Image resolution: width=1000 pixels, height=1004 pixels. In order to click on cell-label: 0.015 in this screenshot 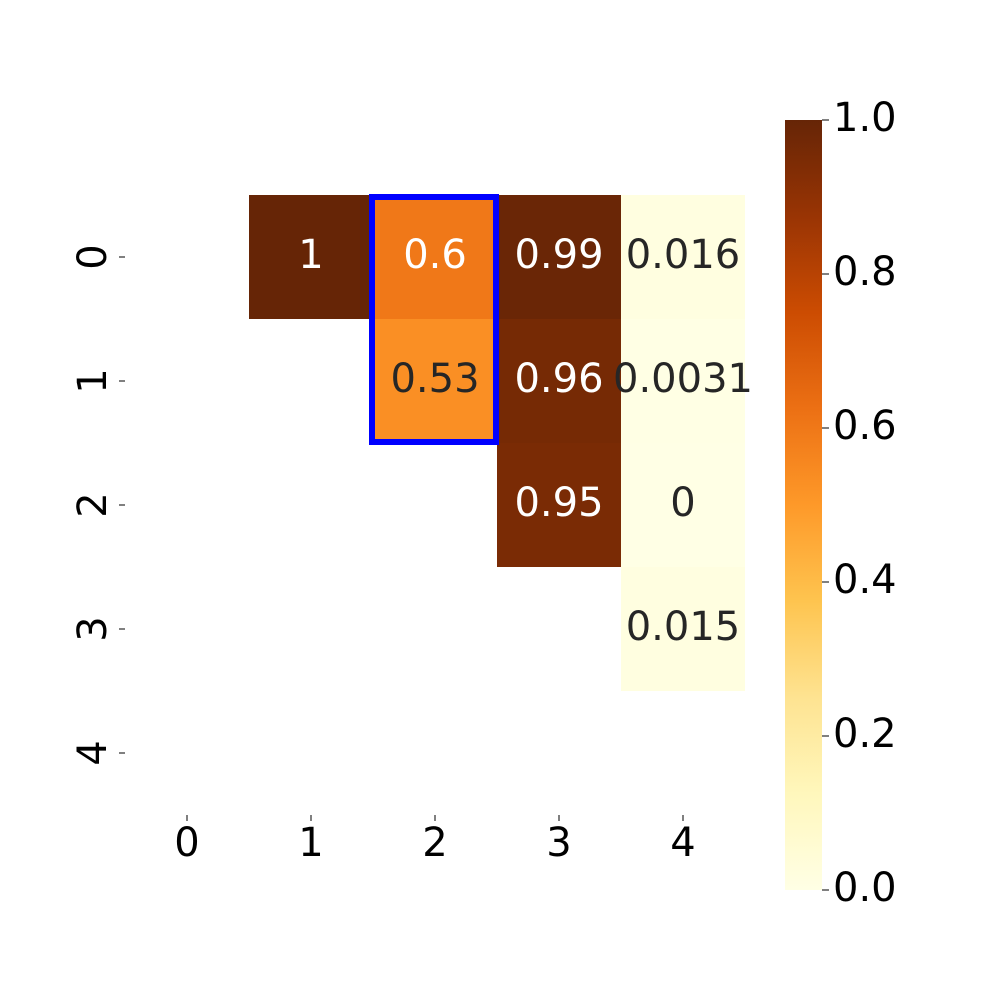, I will do `click(683, 627)`.